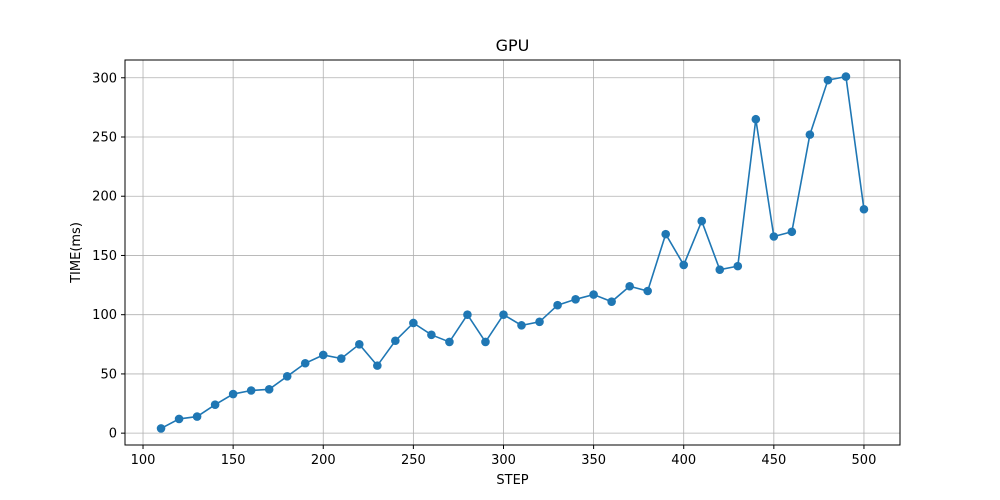 The image size is (1000, 500). I want to click on y-axis-label: TIME(ms), so click(76, 253).